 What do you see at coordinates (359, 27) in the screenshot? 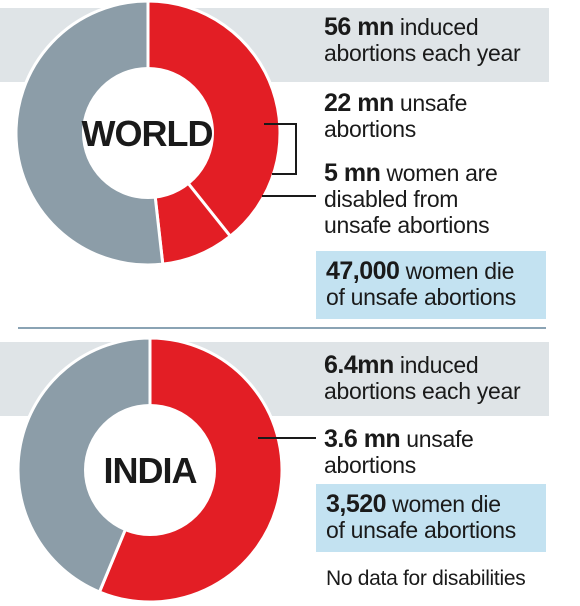
I see `world-induced-value: 56 mn` at bounding box center [359, 27].